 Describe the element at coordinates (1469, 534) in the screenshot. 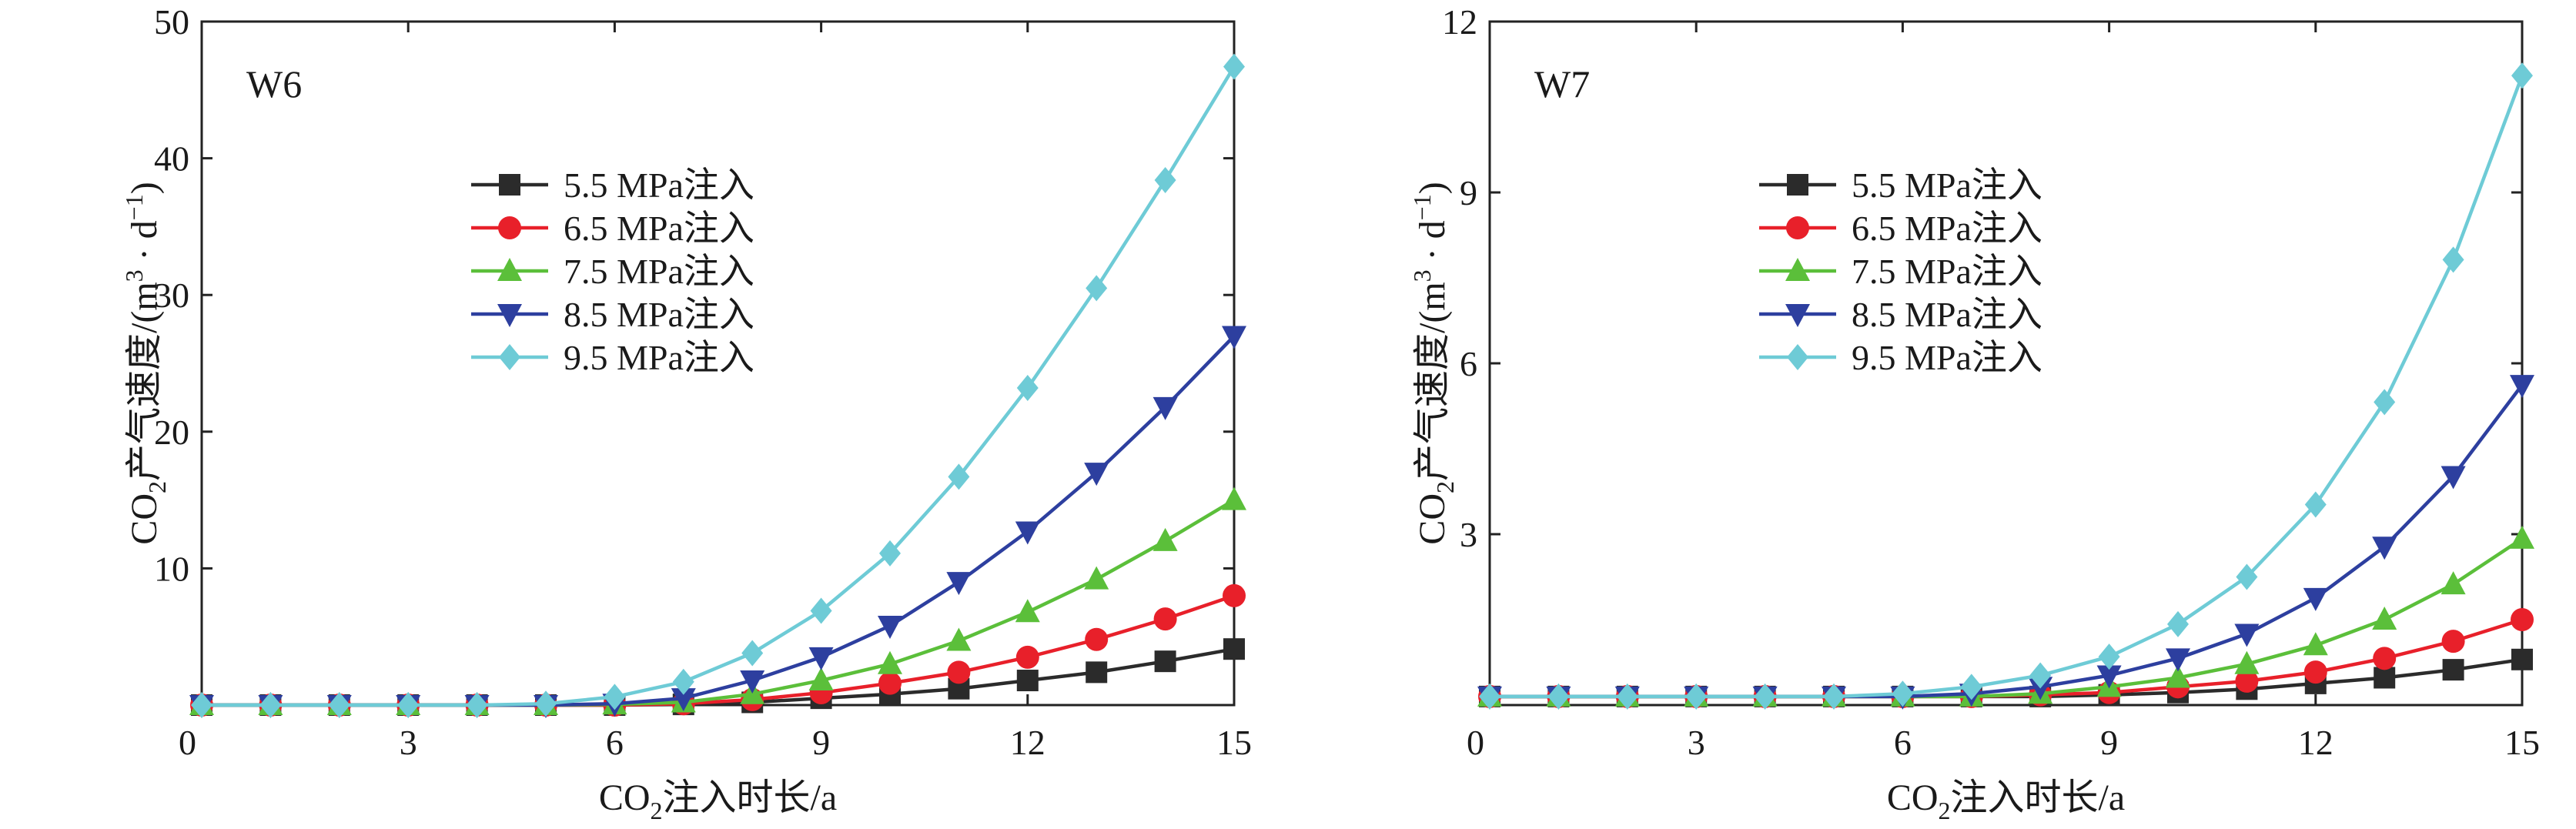

I see `y-tick-label: 3` at that location.